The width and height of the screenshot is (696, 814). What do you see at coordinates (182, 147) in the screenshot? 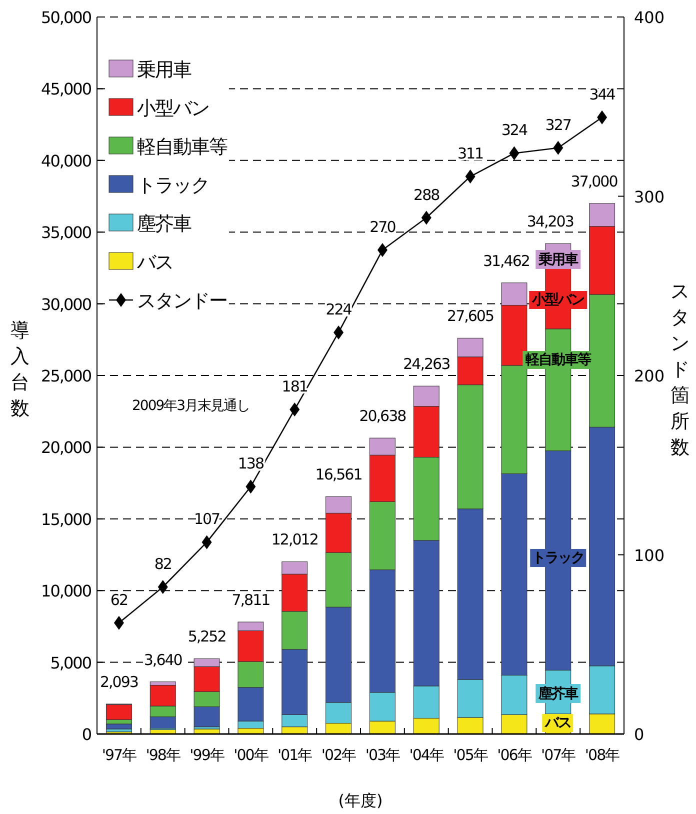
I see `legend-label: 軽自動車等` at bounding box center [182, 147].